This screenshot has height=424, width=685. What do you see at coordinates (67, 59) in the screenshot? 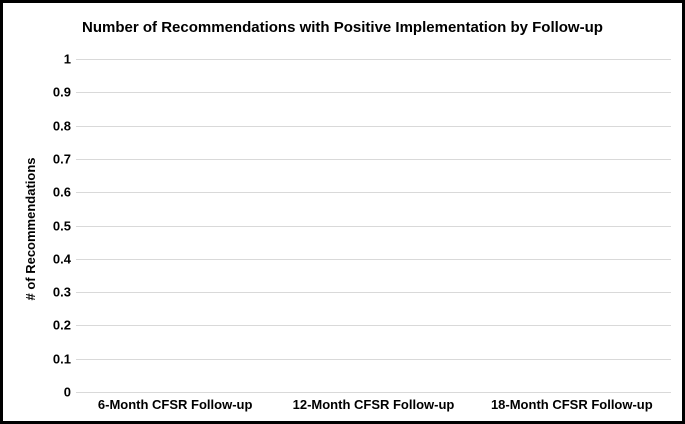
I see `y-tick-label: 1` at bounding box center [67, 59].